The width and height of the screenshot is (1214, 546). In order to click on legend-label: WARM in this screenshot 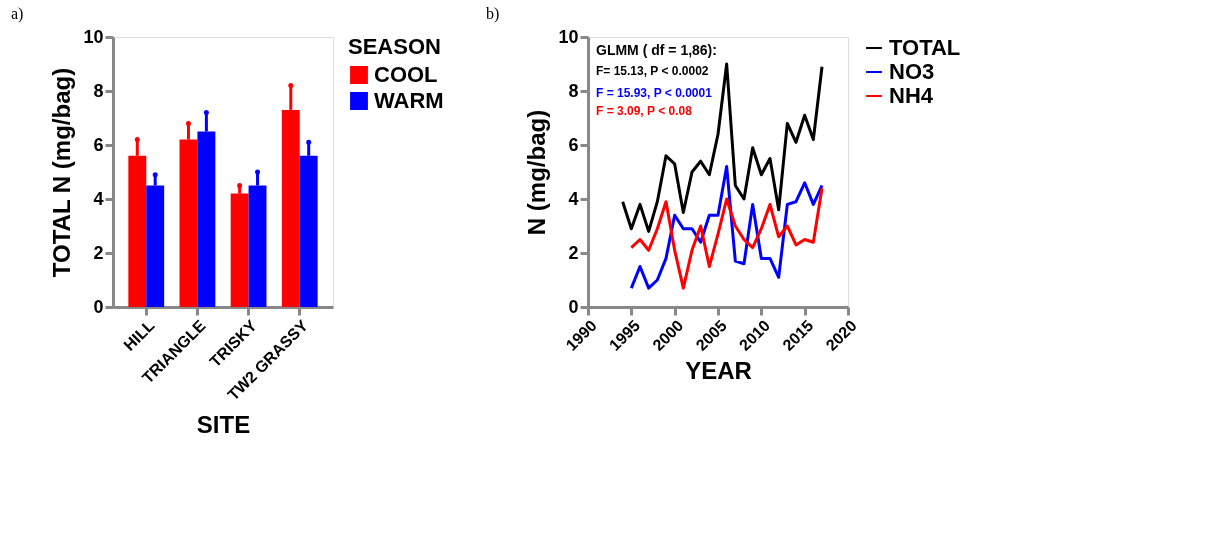, I will do `click(409, 100)`.